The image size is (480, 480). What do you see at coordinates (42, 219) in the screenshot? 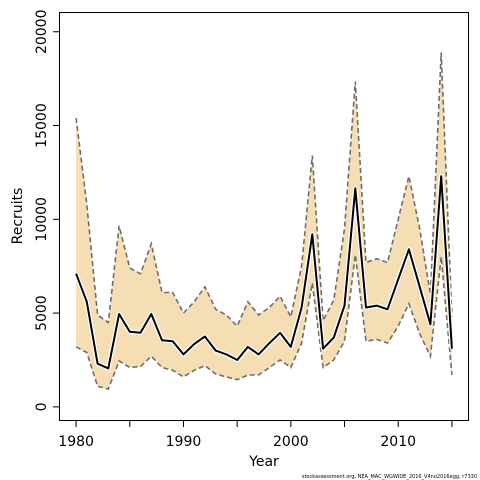
I see `y-tick-label-10000: 10000` at bounding box center [42, 219].